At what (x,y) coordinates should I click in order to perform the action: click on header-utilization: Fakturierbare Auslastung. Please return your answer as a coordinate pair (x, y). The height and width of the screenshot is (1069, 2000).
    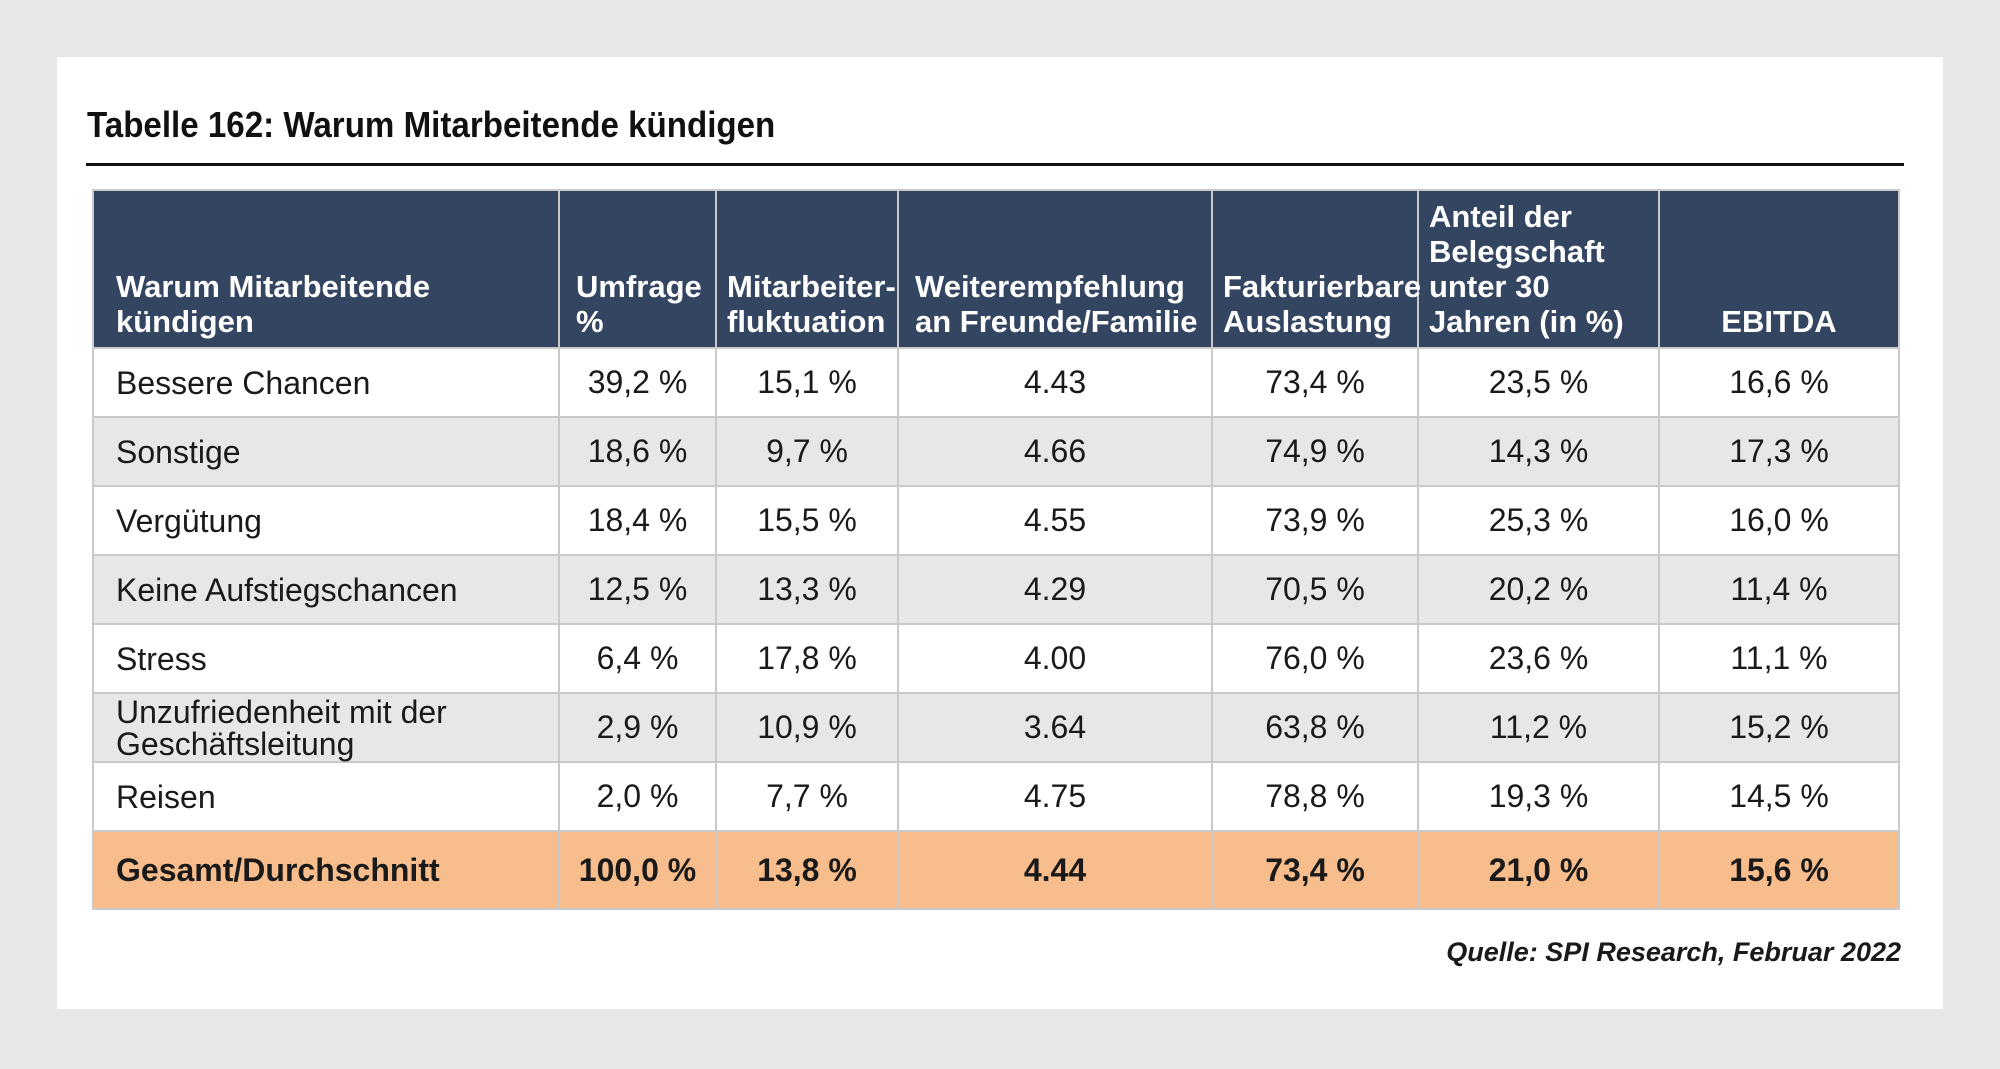
    Looking at the image, I should click on (1316, 269).